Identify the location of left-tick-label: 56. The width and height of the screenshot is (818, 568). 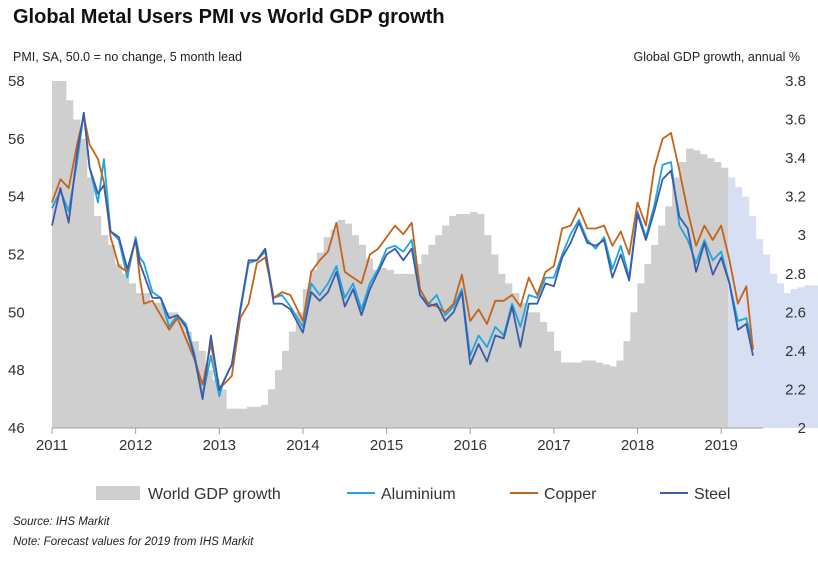
(16, 139).